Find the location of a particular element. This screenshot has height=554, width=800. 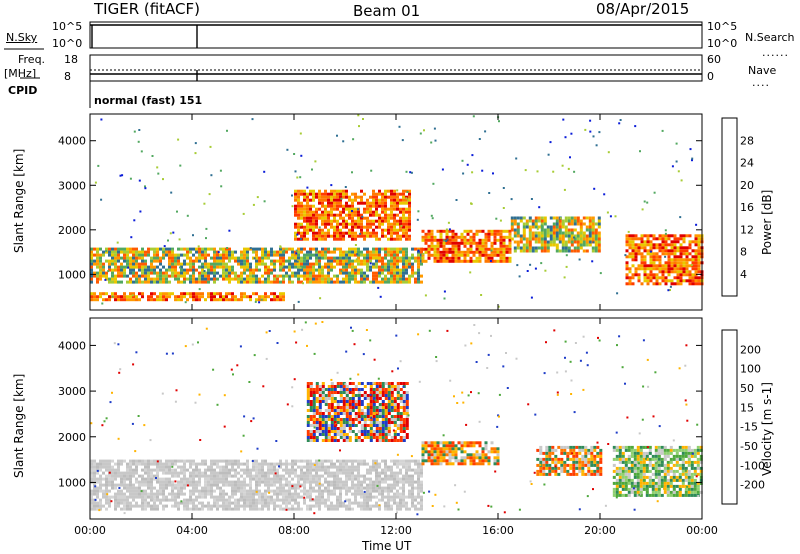

freq-label: Freq. is located at coordinates (32, 59).